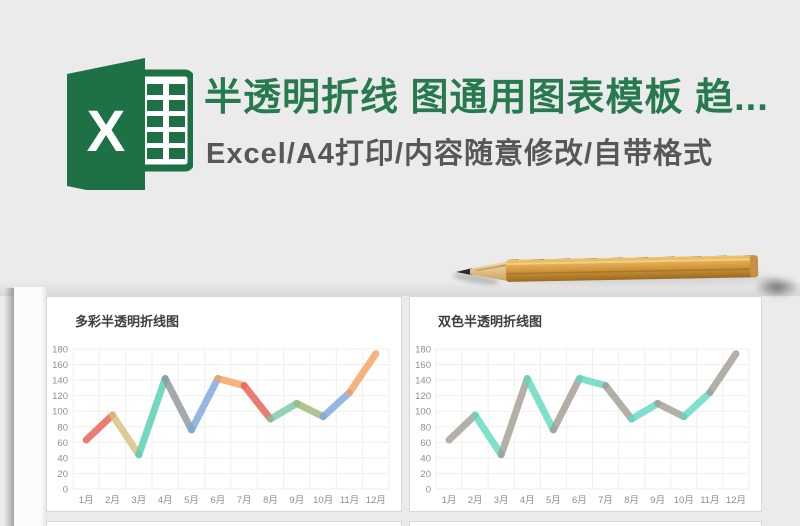  I want to click on chart-title: 多彩半透明折线图, so click(127, 321).